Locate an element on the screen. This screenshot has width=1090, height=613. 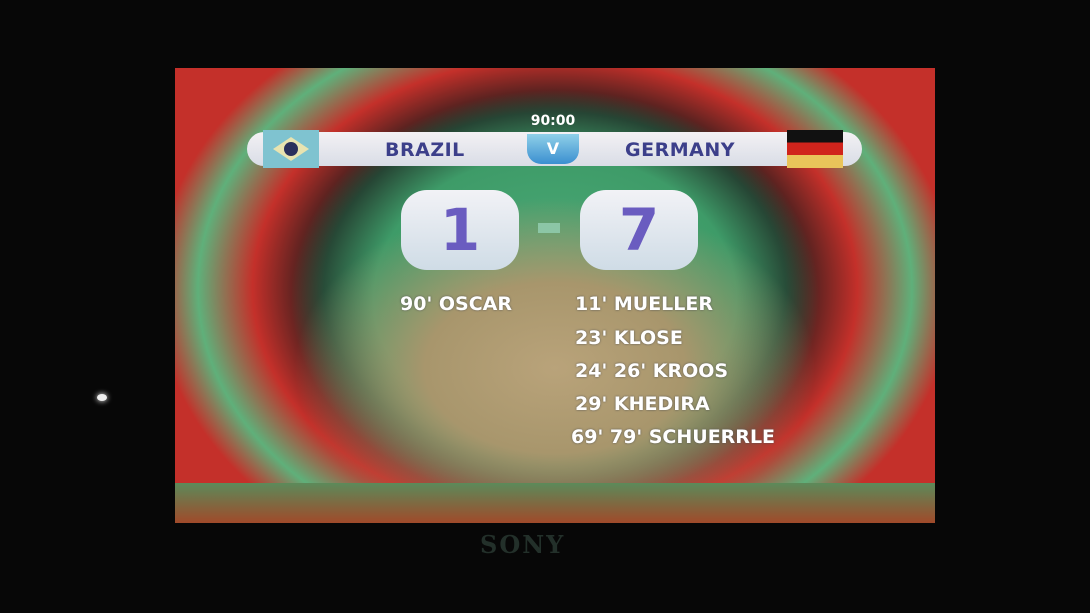
sponsor-logo: SONY is located at coordinates (523, 544).